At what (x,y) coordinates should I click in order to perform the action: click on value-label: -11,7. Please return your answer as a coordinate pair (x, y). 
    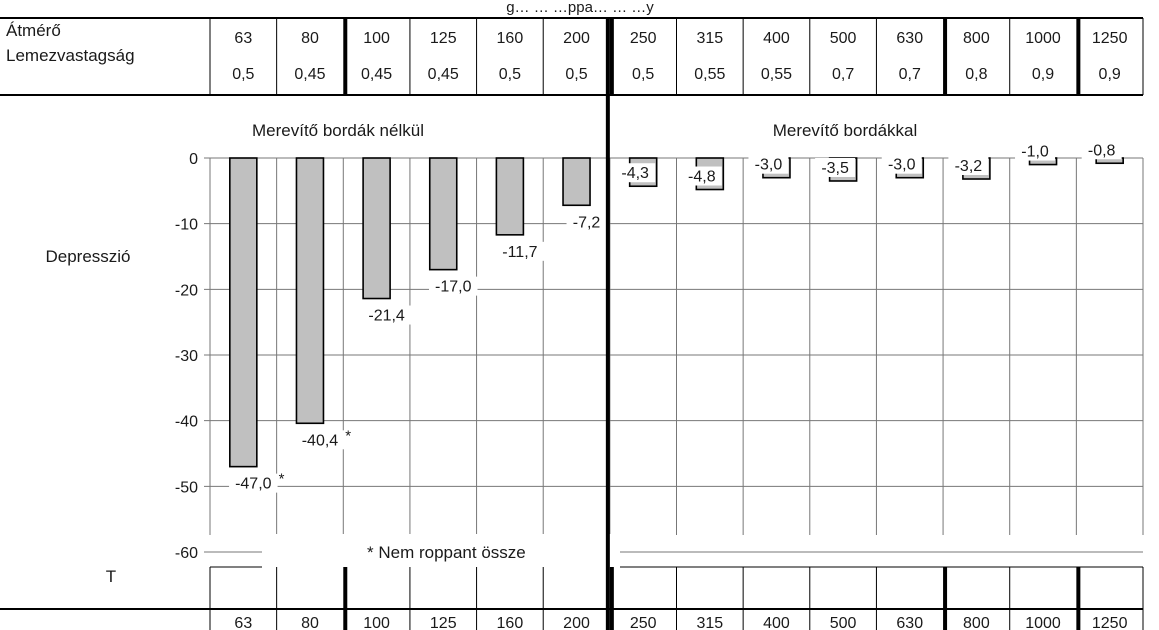
    Looking at the image, I should click on (519, 252).